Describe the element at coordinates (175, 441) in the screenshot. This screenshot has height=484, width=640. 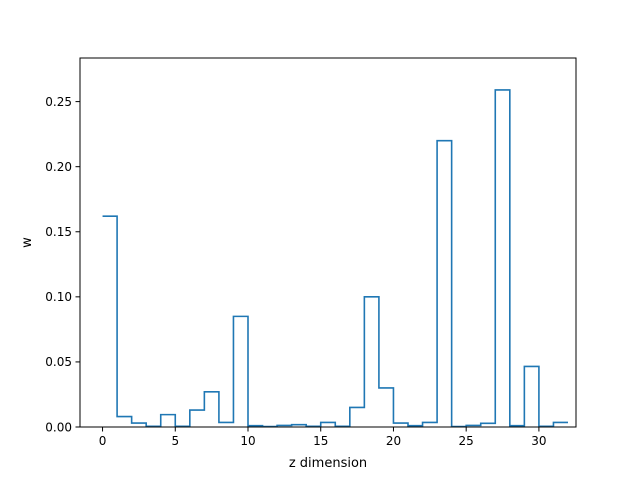
I see `x-tick-label: 5` at that location.